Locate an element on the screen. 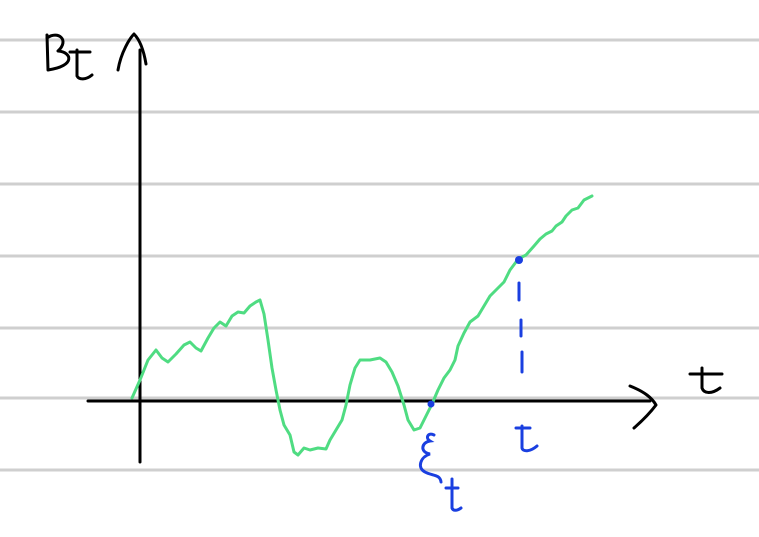  y-axis-label: Bt is located at coordinates (63, 61).